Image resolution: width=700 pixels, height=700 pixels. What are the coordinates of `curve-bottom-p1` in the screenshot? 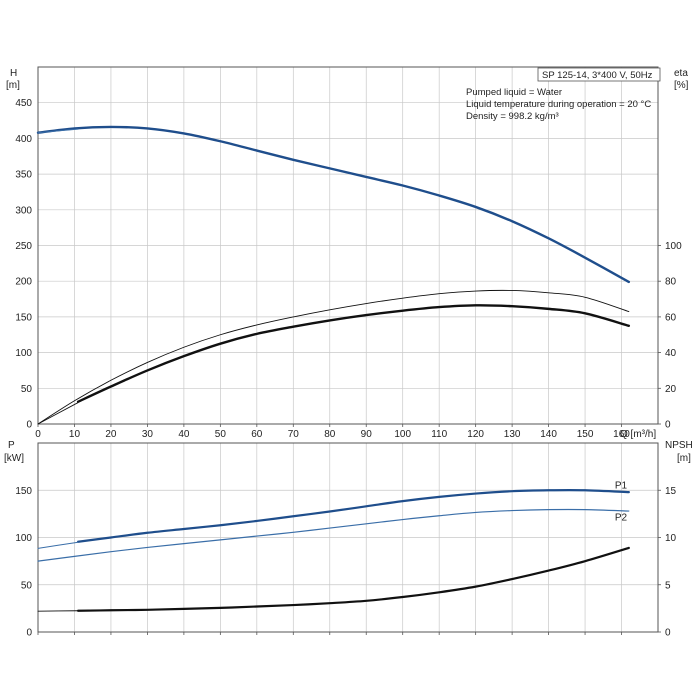 It's located at (353, 515).